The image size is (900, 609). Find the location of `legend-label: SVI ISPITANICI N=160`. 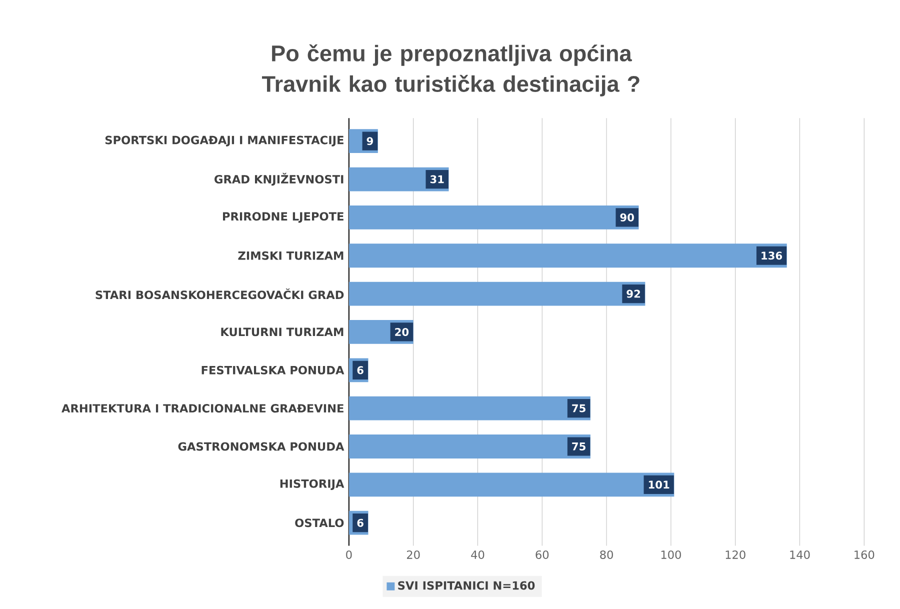

legend-label: SVI ISPITANICI N=160 is located at coordinates (466, 585).